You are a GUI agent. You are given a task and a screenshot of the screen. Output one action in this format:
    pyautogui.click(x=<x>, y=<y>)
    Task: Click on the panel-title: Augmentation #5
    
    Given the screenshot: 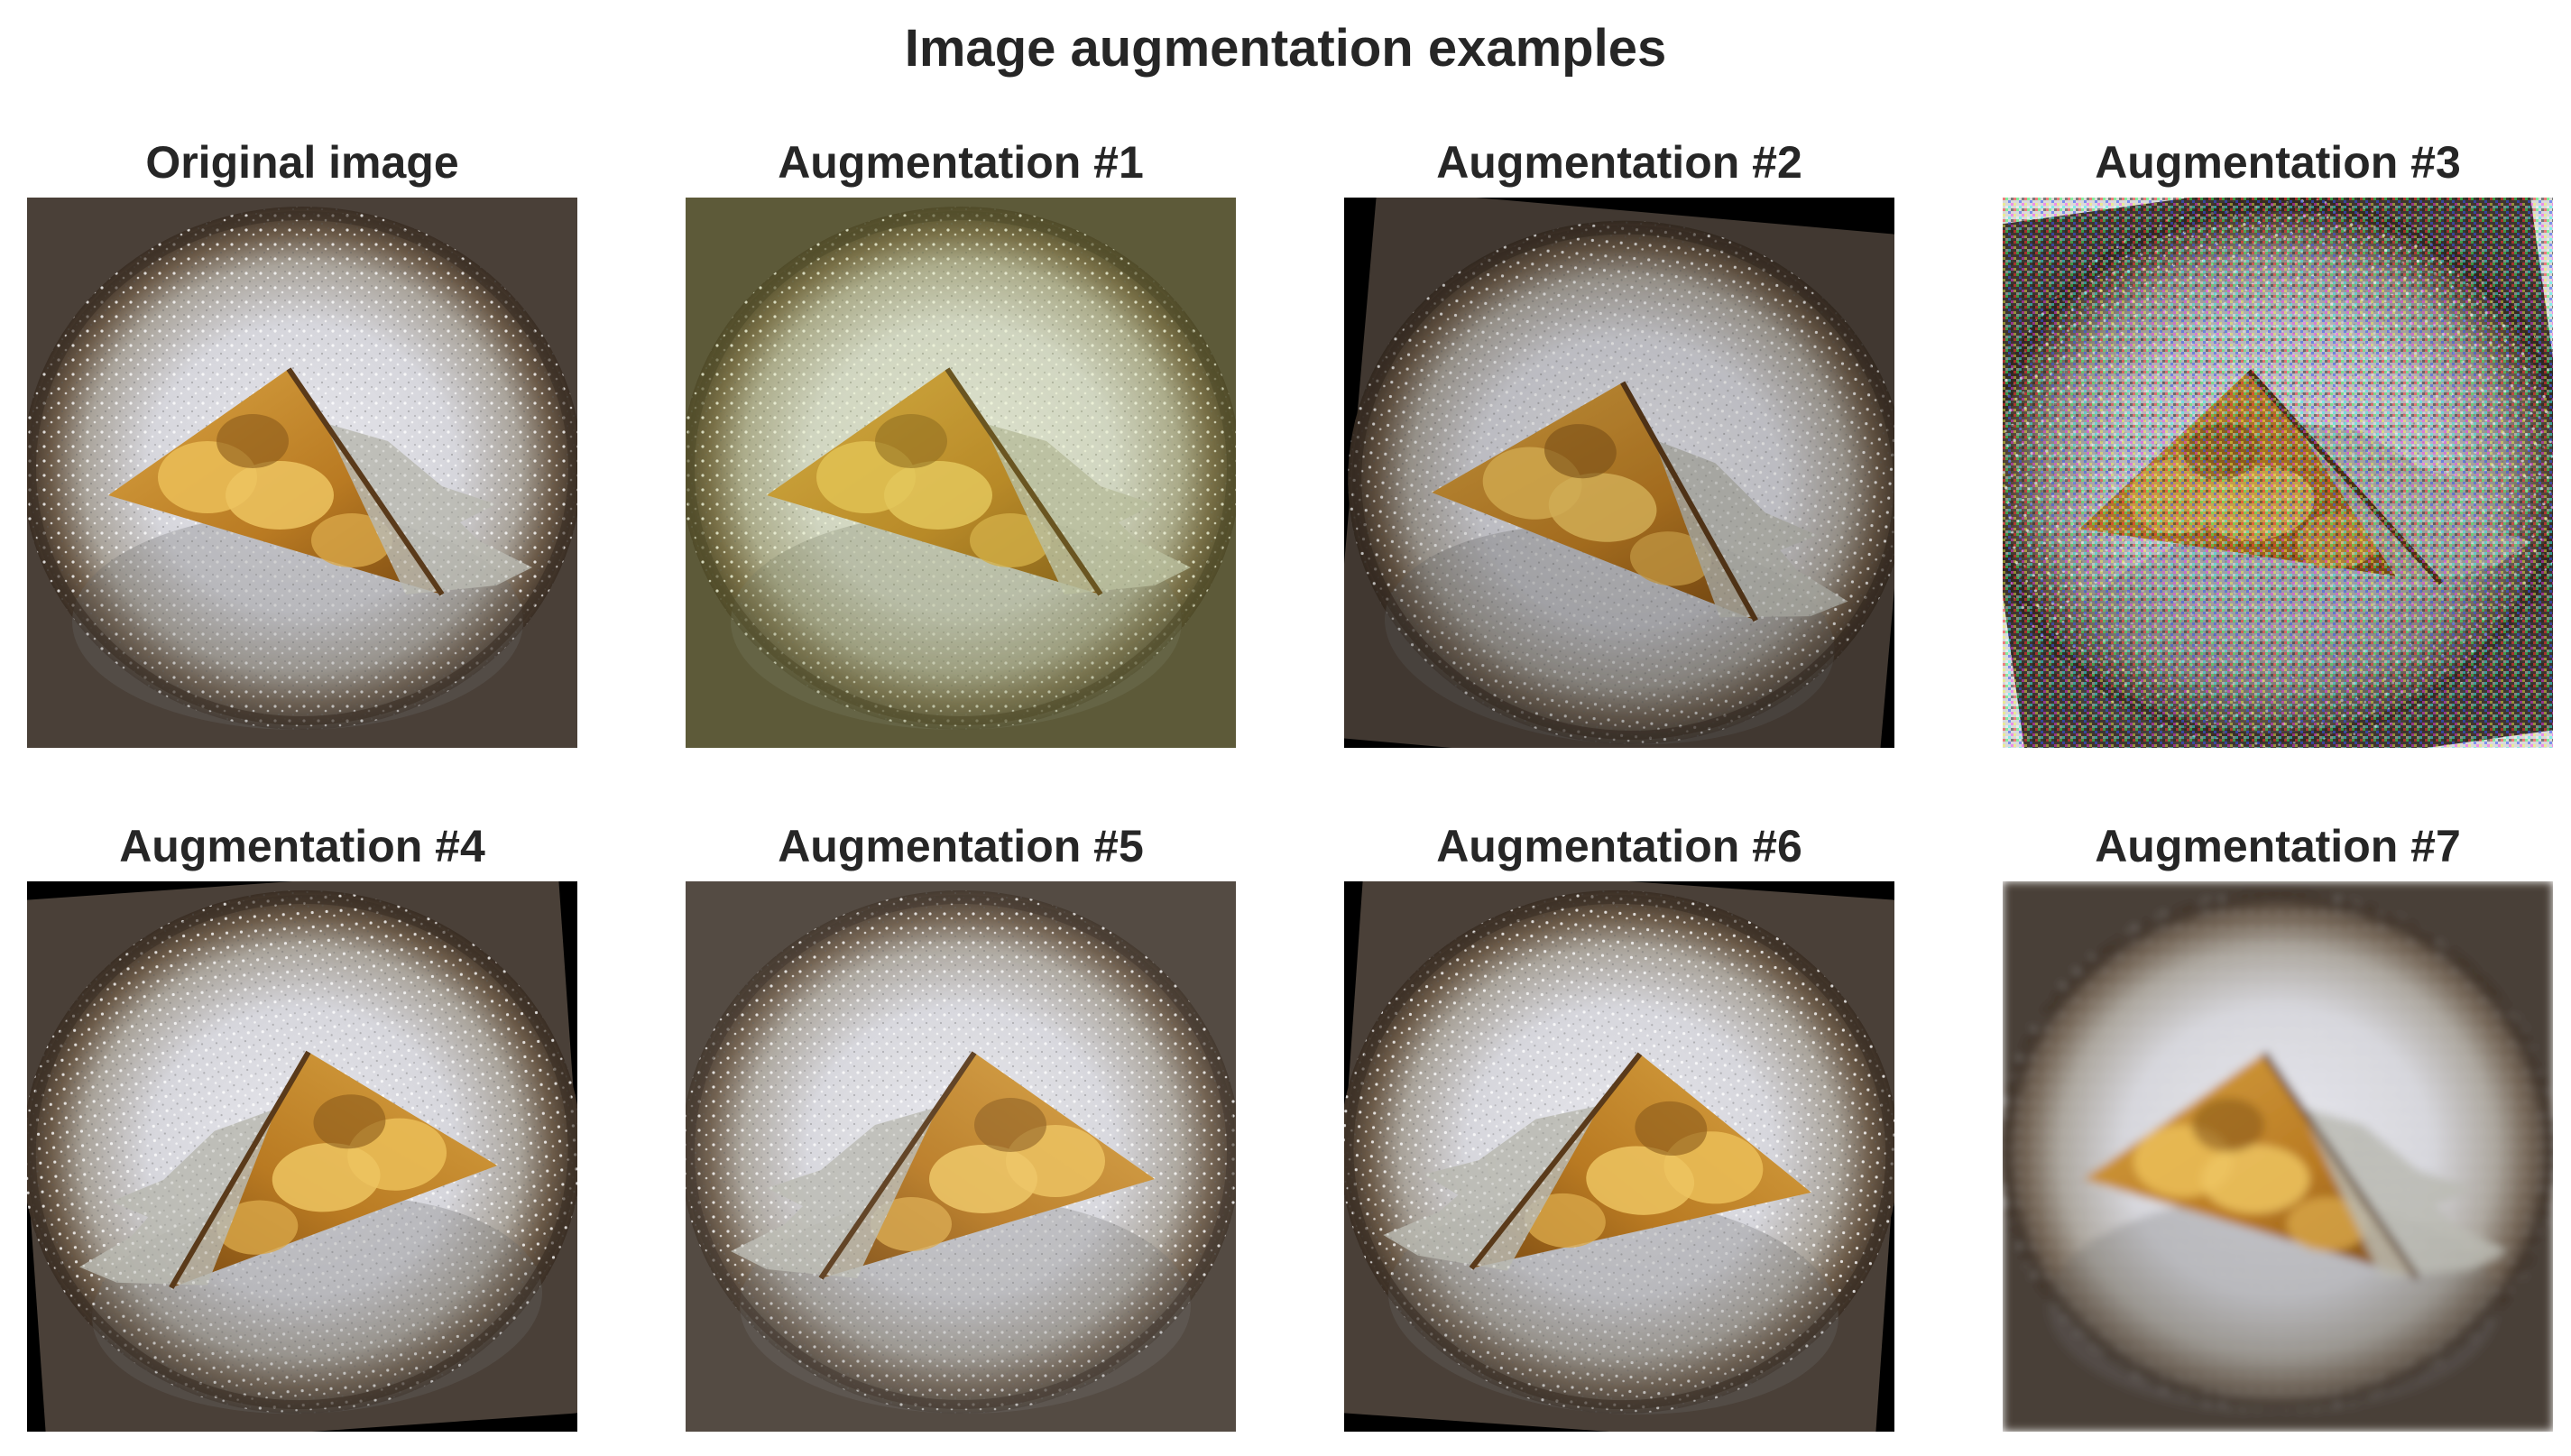 What is the action you would take?
    pyautogui.click(x=961, y=846)
    